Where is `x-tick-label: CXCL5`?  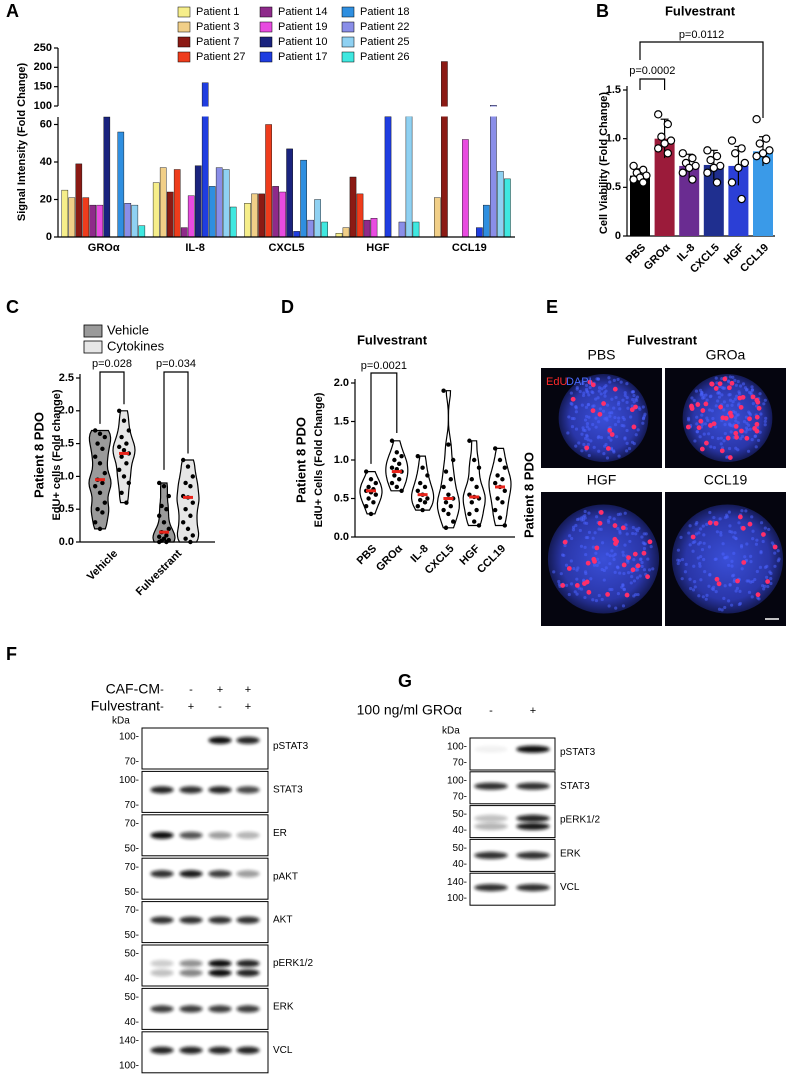 x-tick-label: CXCL5 is located at coordinates (286, 248).